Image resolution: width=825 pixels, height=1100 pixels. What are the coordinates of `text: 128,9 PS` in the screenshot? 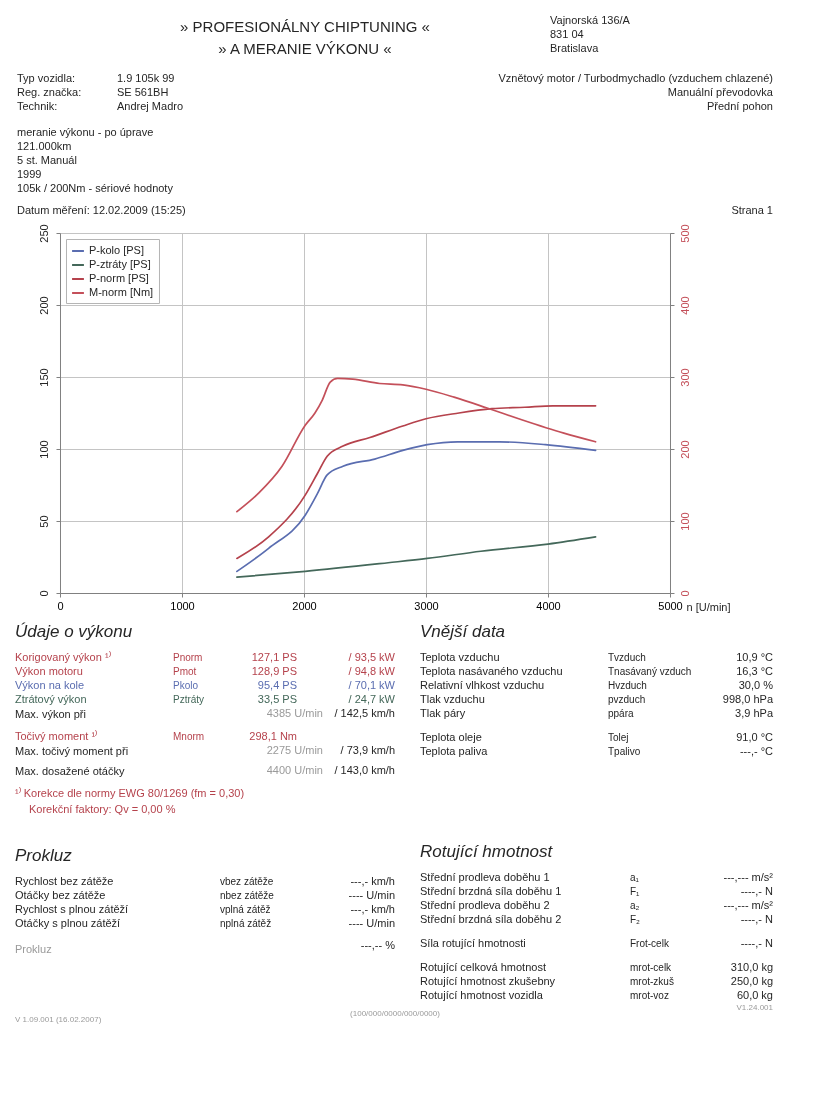 It's located at (274, 671).